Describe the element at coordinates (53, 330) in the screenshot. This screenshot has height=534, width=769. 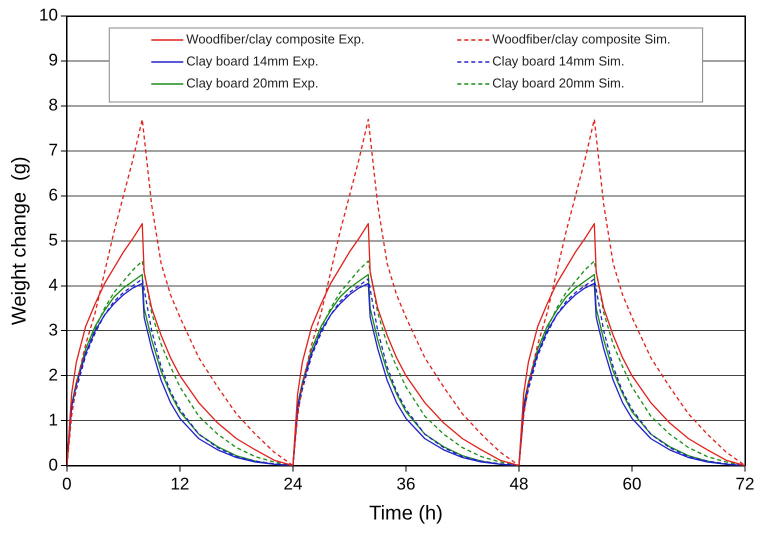
I see `y-tick-label: 3` at that location.